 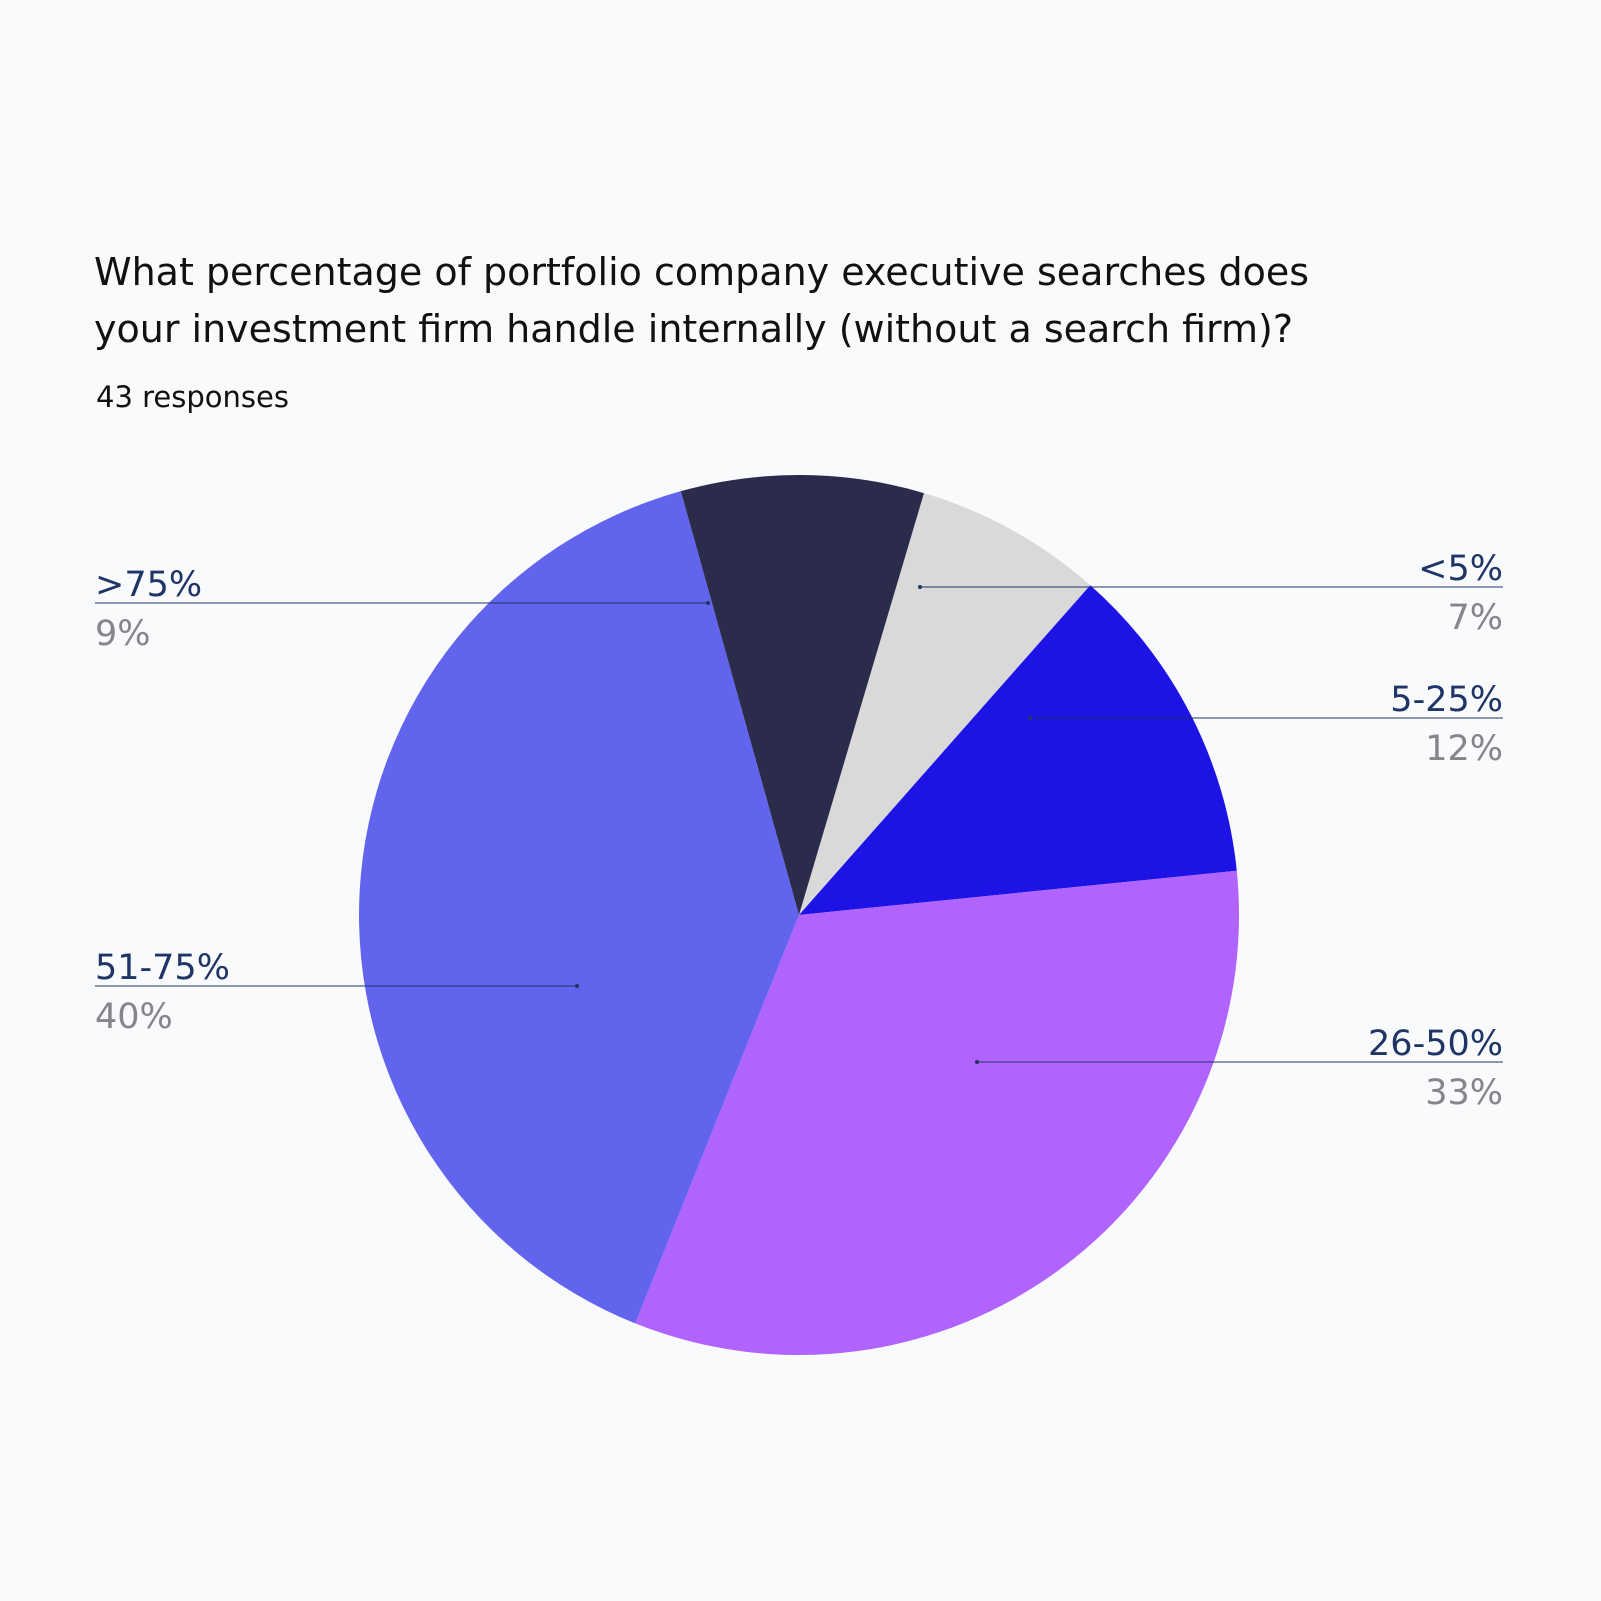 What do you see at coordinates (708, 603) in the screenshot?
I see `leader-dot-over-75pct` at bounding box center [708, 603].